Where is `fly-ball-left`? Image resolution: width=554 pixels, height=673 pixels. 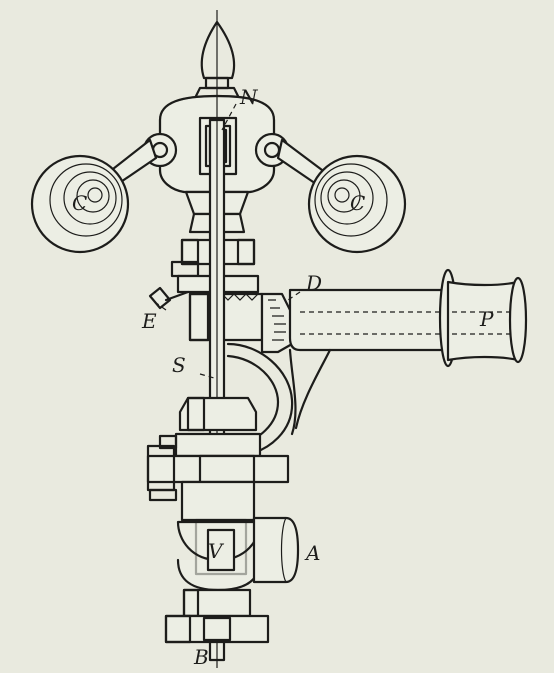 fly-ball-left is located at coordinates (80, 204).